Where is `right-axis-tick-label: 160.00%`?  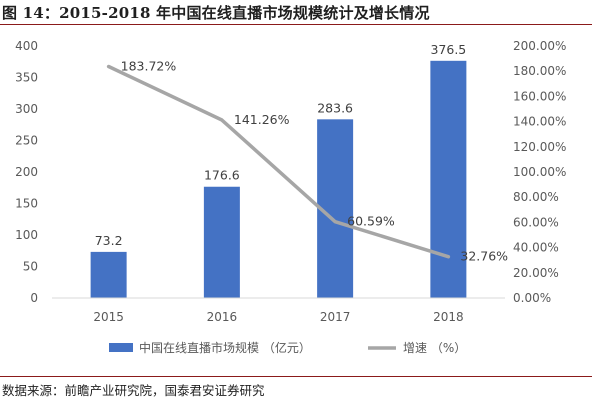
right-axis-tick-label: 160.00% is located at coordinates (539, 96).